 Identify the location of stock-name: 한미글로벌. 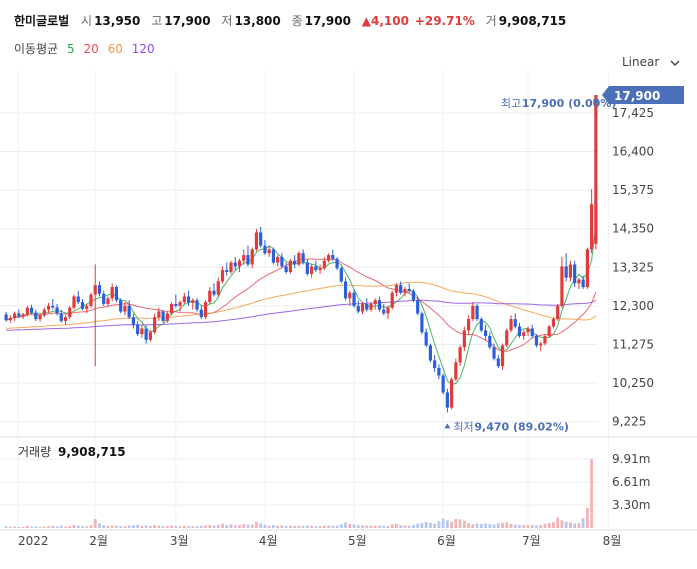
(42, 21).